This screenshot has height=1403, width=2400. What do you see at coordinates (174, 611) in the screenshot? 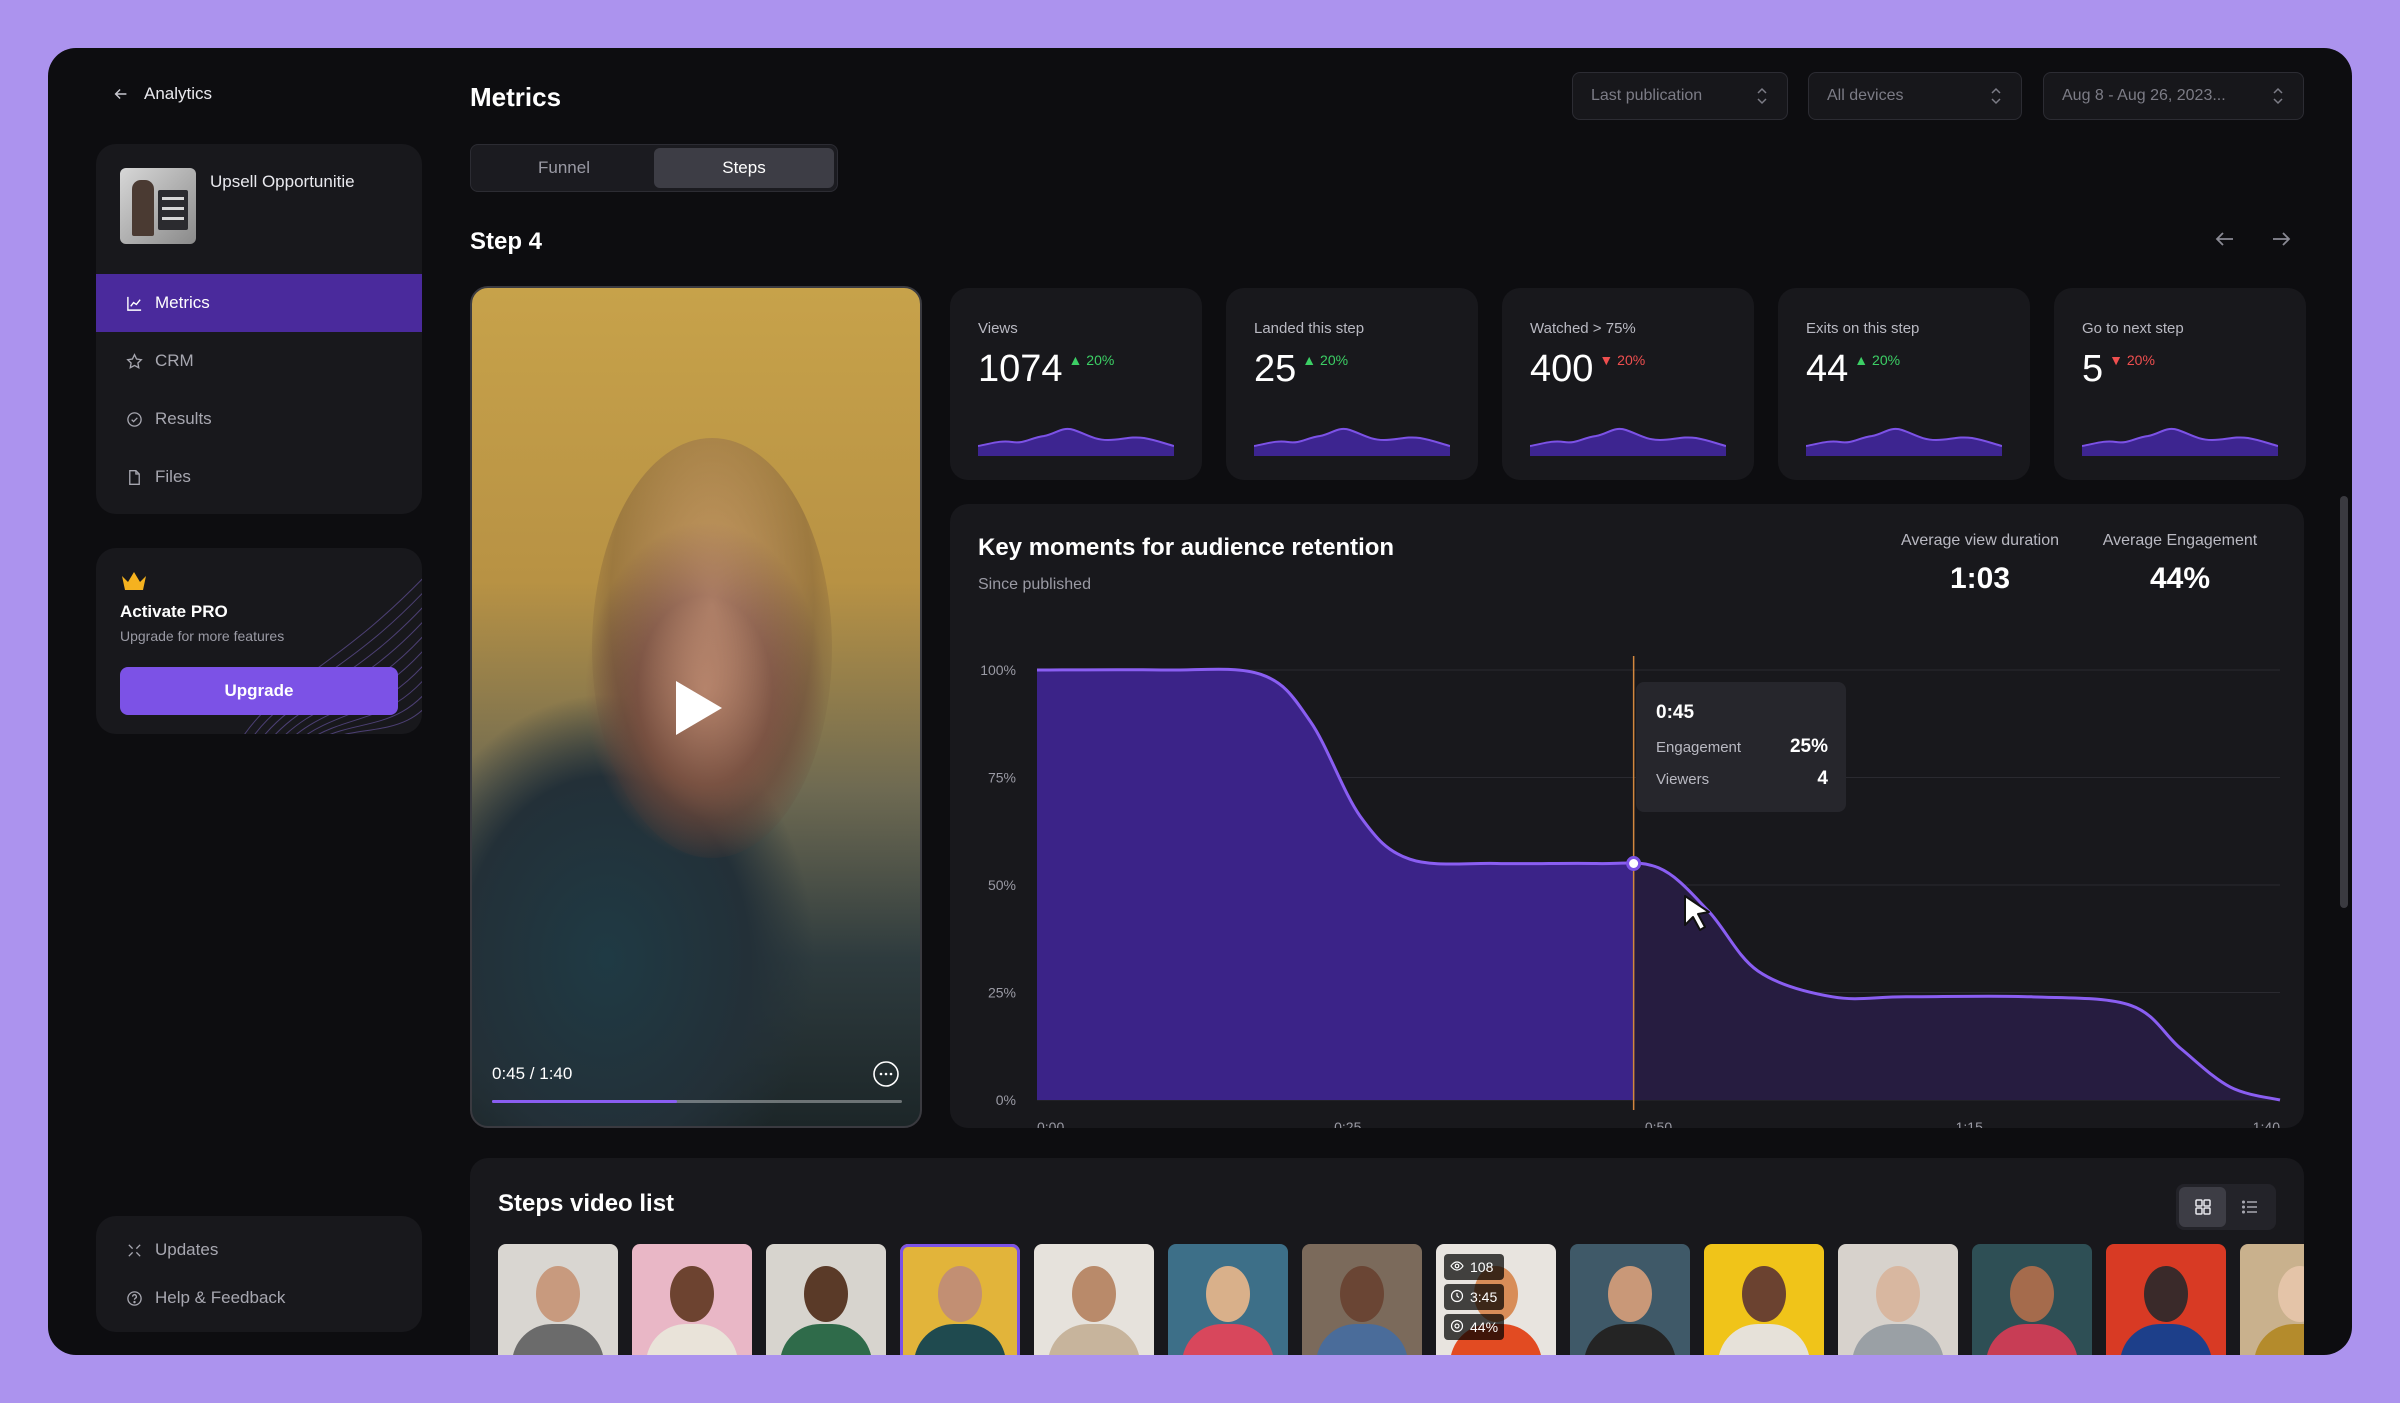
I see `pro-title: Activate PRO` at bounding box center [174, 611].